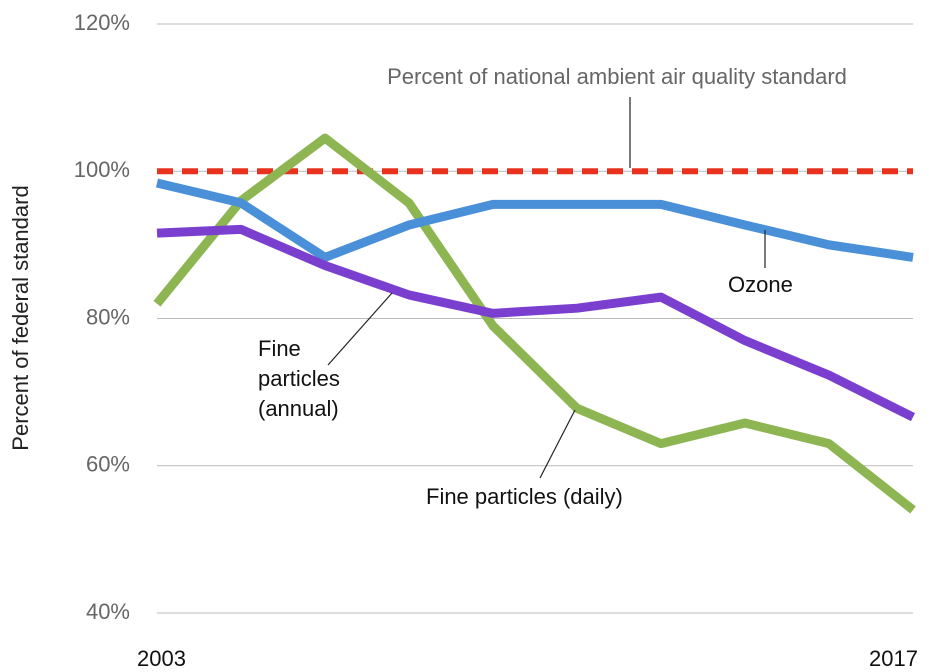  What do you see at coordinates (102, 22) in the screenshot?
I see `y-tick-label: 120%` at bounding box center [102, 22].